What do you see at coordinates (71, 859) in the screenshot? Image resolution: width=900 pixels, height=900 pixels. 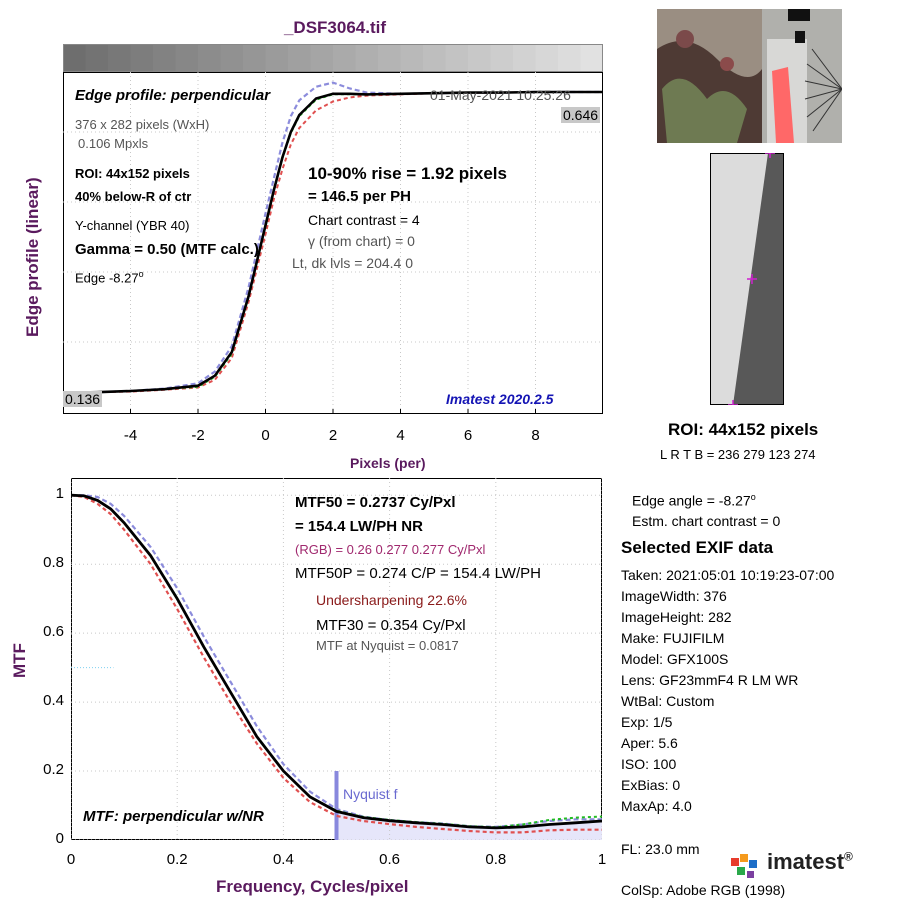 I see `mtf-x-tick-label: 0` at bounding box center [71, 859].